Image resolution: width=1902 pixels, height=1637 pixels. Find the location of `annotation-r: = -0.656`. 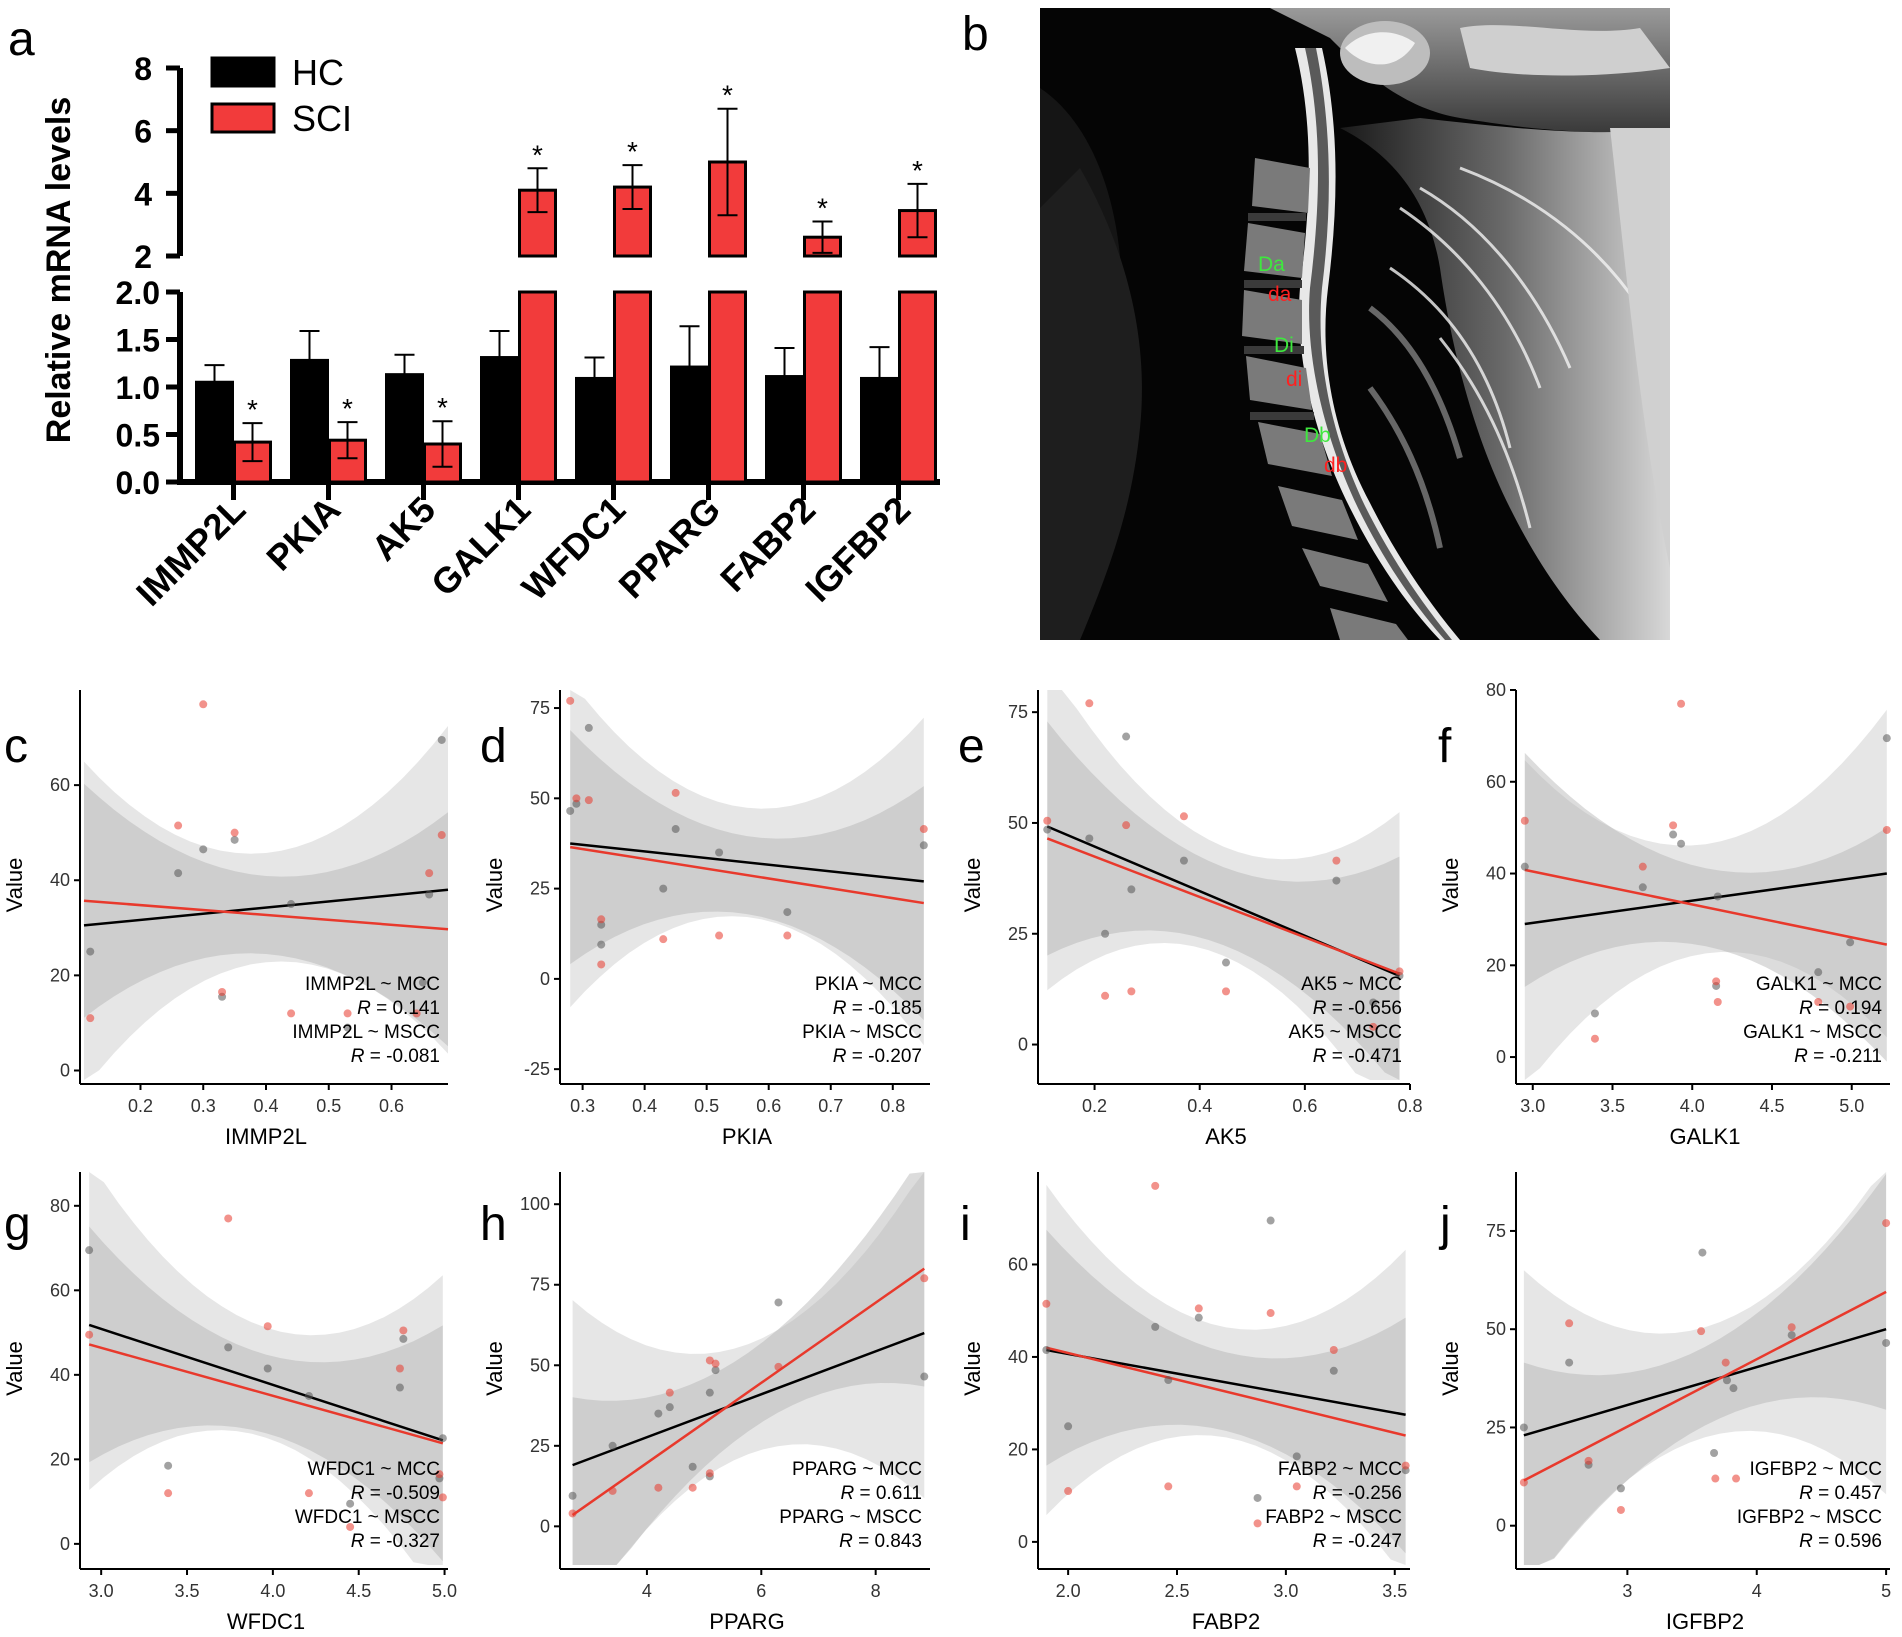

annotation-r: = -0.656 is located at coordinates (1364, 1008).